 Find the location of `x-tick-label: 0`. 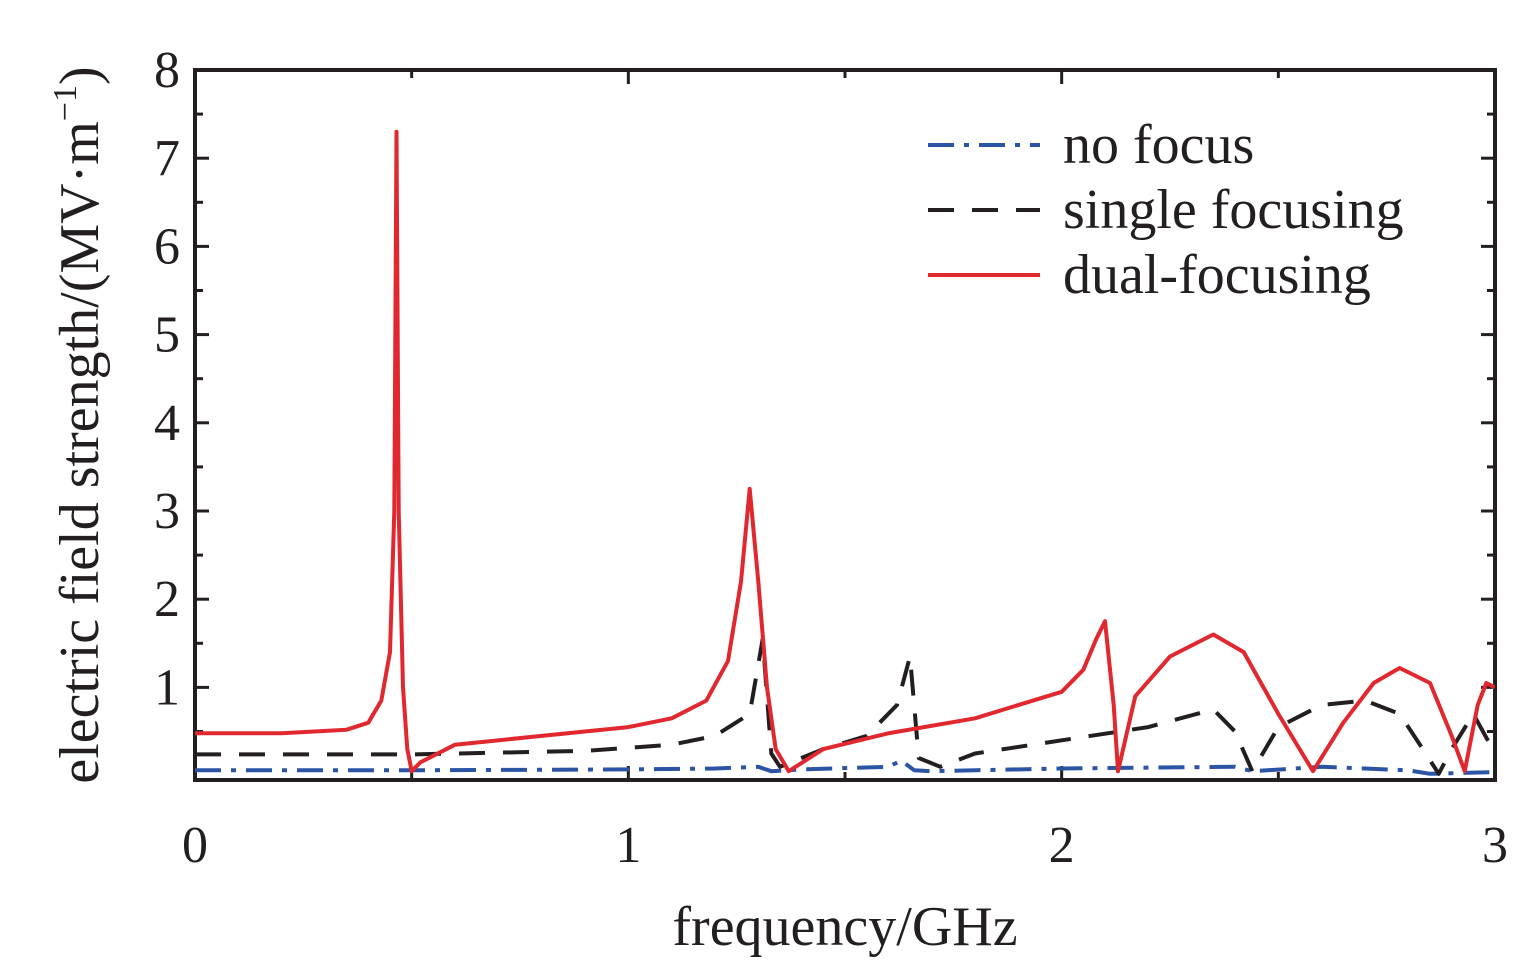

x-tick-label: 0 is located at coordinates (195, 845).